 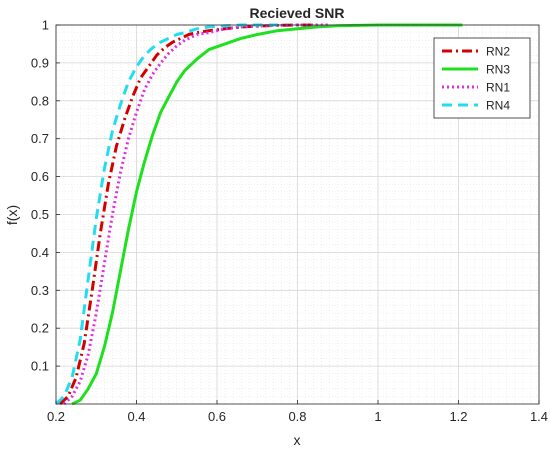 What do you see at coordinates (297, 440) in the screenshot?
I see `x-axis-label: x` at bounding box center [297, 440].